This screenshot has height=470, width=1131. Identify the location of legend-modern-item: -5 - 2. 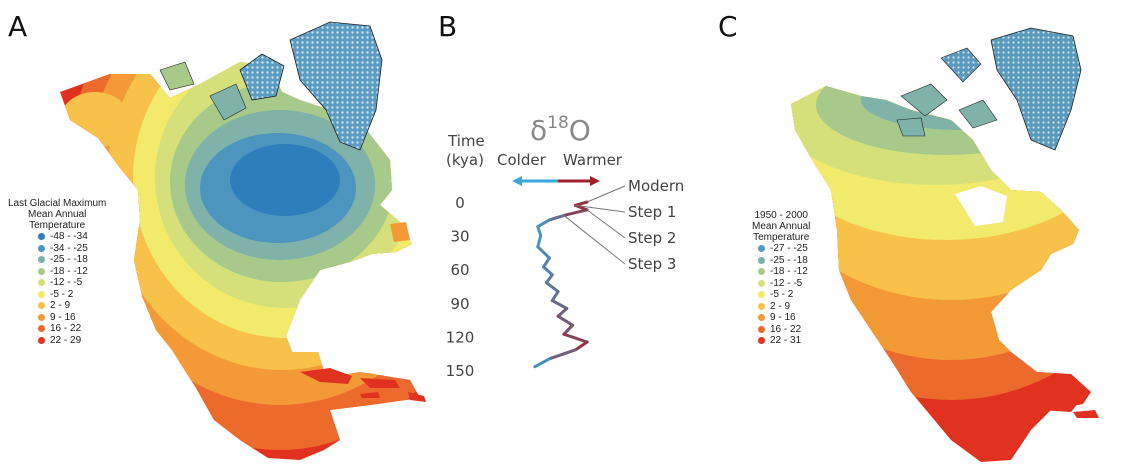
(784, 295).